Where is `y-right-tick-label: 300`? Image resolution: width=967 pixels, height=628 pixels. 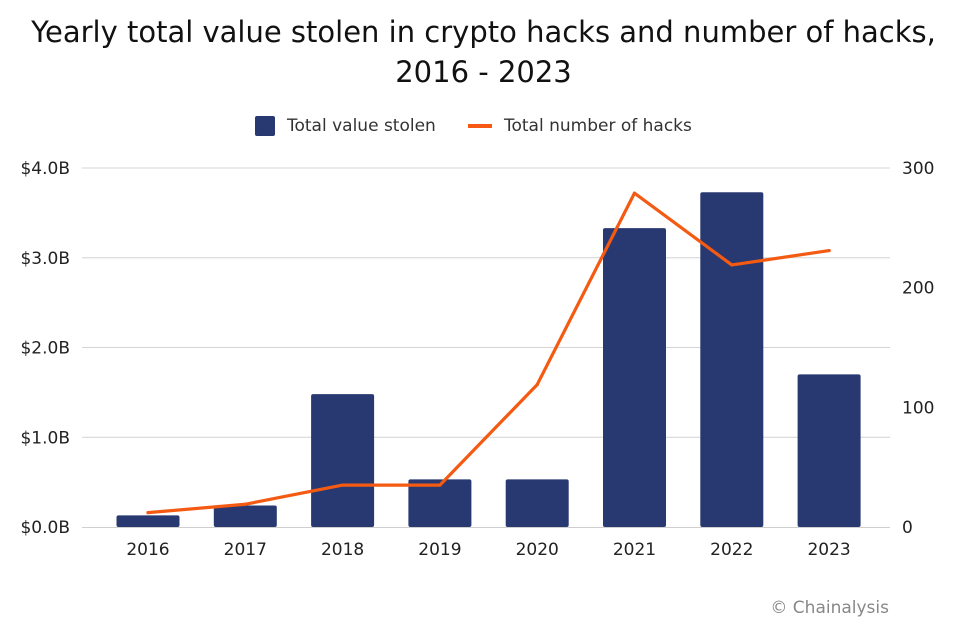
y-right-tick-label: 300 is located at coordinates (918, 169).